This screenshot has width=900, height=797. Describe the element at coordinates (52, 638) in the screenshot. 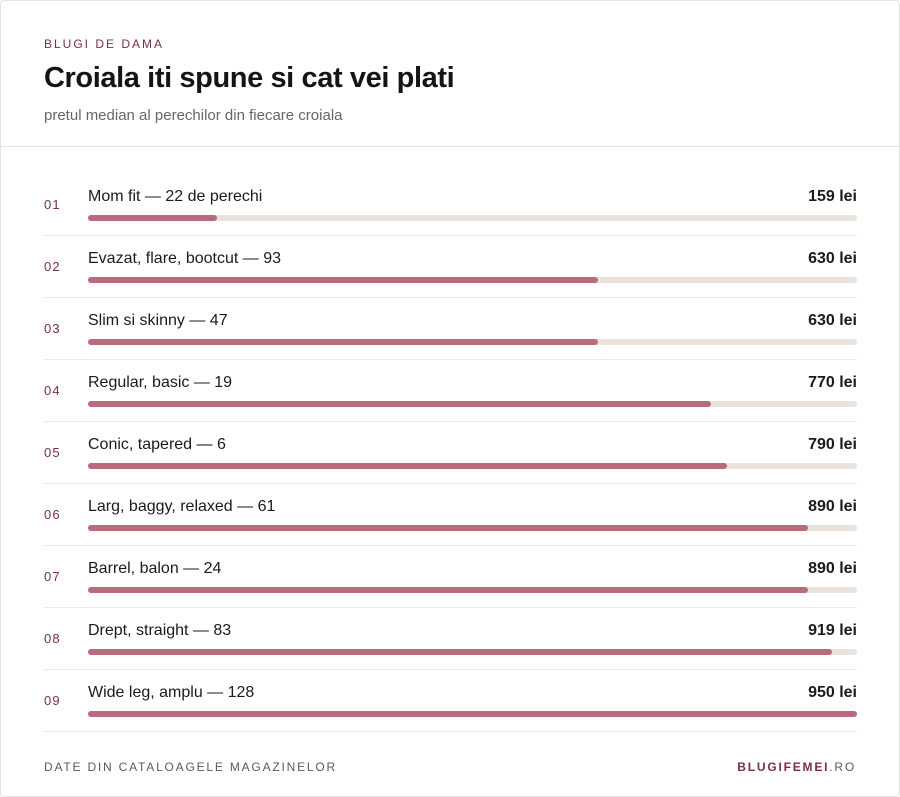

I see `bar-rank: 08` at that location.